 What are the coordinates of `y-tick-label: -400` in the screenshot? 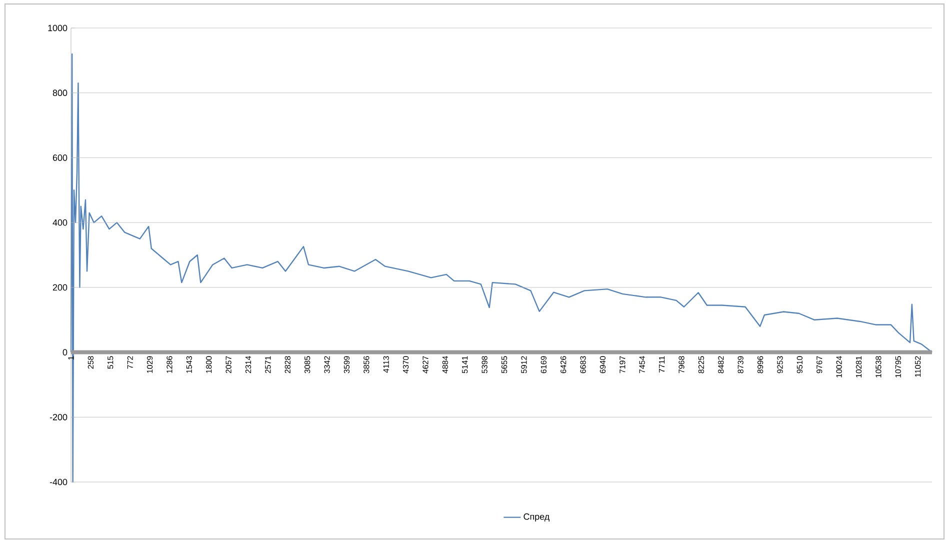 It's located at (59, 482).